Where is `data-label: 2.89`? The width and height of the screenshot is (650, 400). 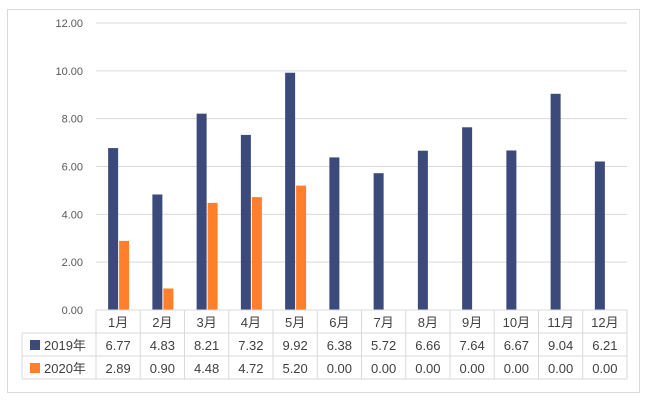
data-label: 2.89 is located at coordinates (117, 368).